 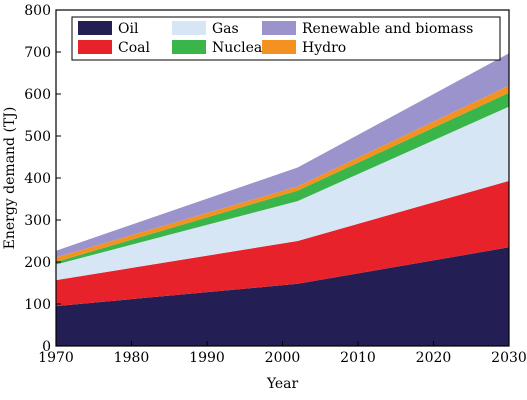 I want to click on legend-swatch-hydro, so click(x=279, y=47).